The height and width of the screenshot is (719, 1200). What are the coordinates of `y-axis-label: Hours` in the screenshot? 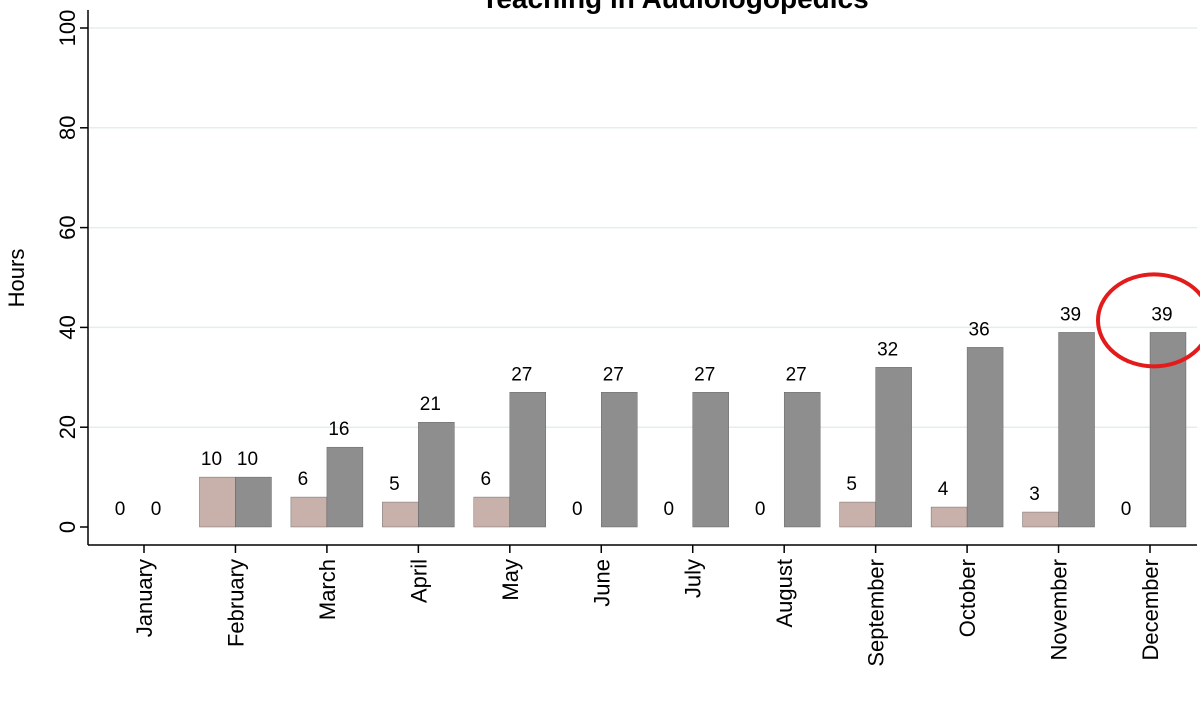 It's located at (16, 278).